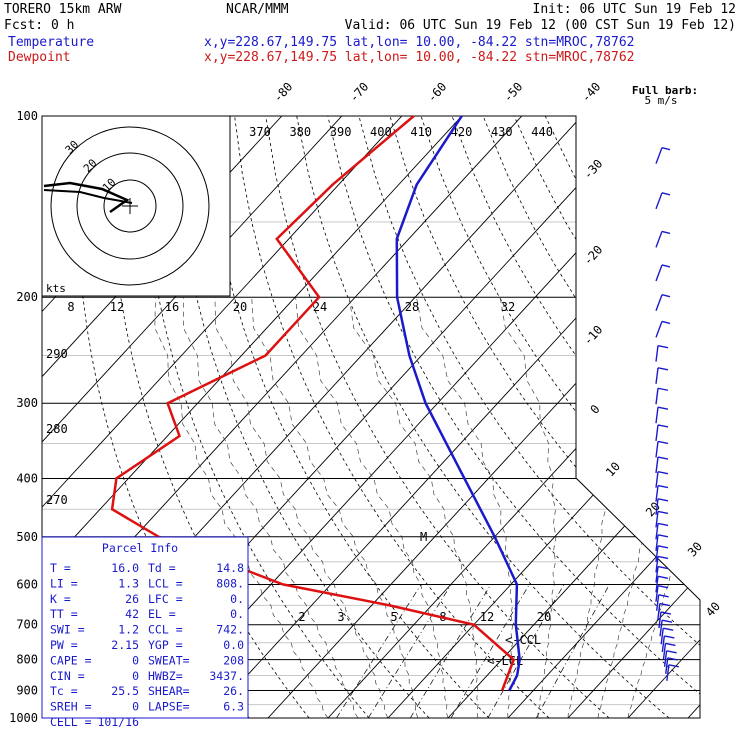 The width and height of the screenshot is (740, 740). What do you see at coordinates (162, 568) in the screenshot?
I see `parcel-key-2: Td =` at bounding box center [162, 568].